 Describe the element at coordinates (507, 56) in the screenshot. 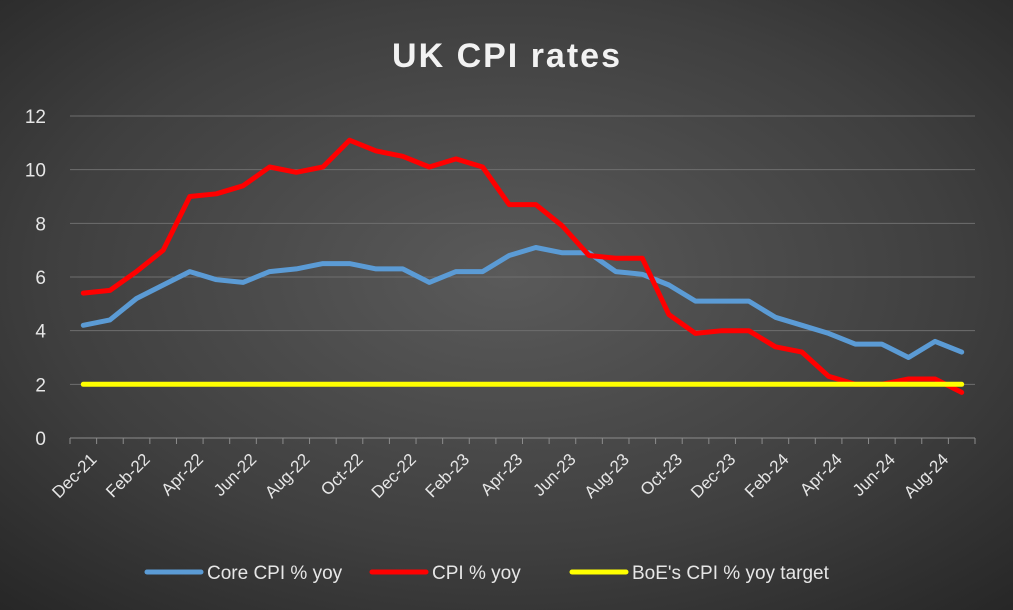

I see `chart-title: UK CPI rates` at that location.